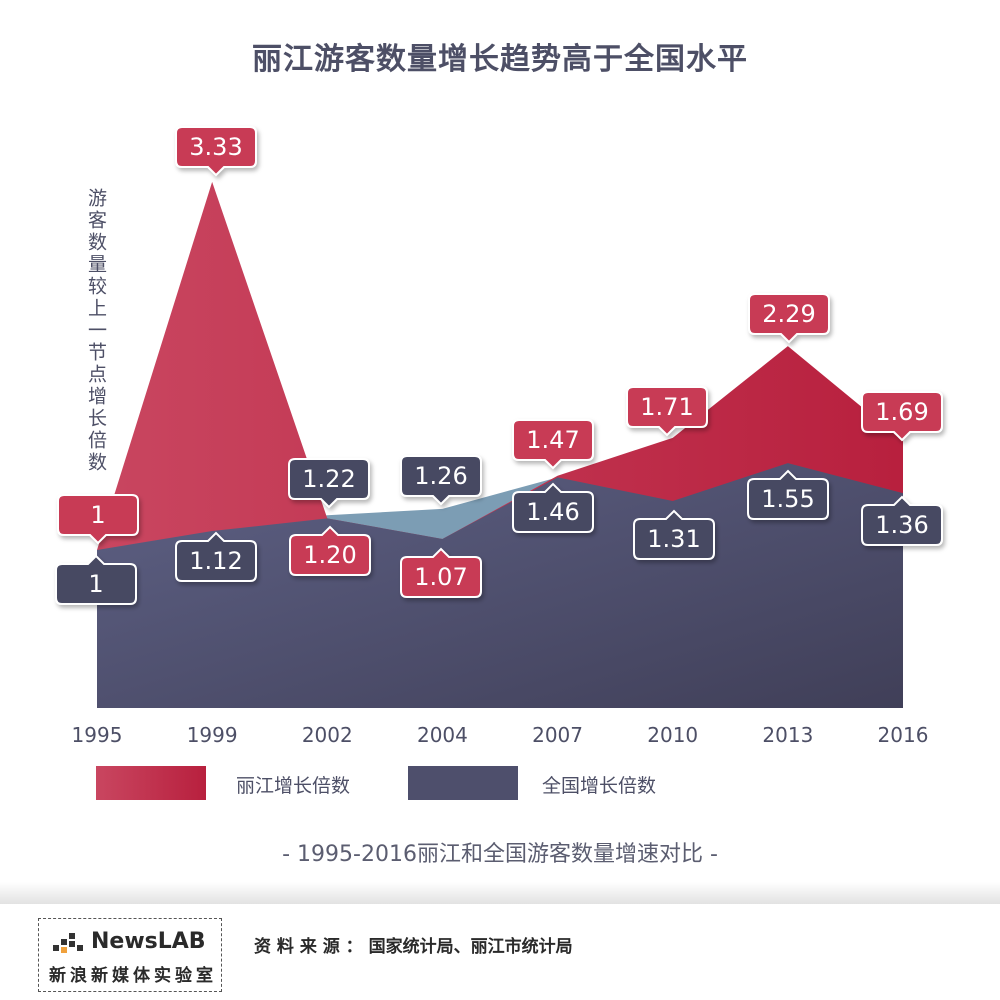  I want to click on lijiang-data-label: 1.07, so click(441, 572).